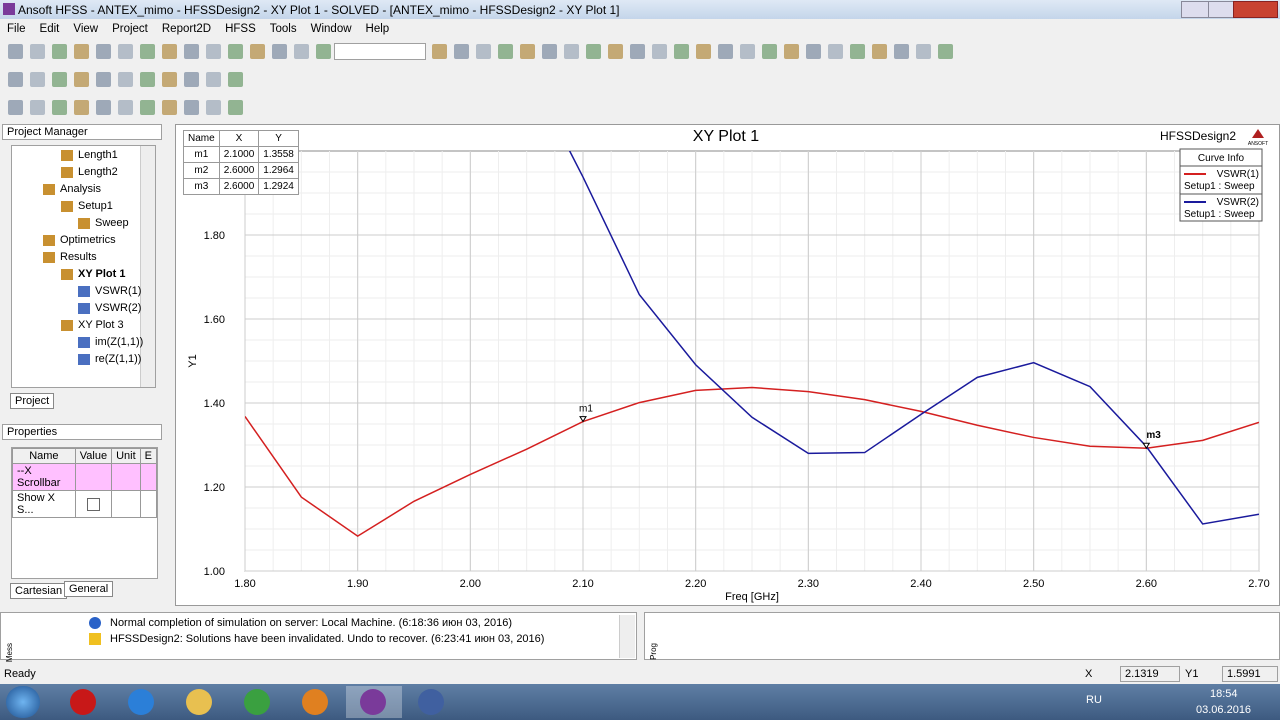 The height and width of the screenshot is (720, 1280). I want to click on menu-item: Help, so click(377, 29).